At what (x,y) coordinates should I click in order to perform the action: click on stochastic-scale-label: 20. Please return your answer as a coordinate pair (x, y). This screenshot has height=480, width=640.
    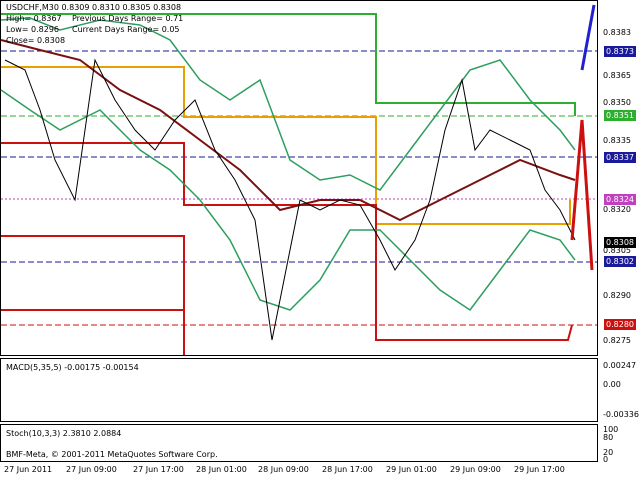
    Looking at the image, I should click on (608, 452).